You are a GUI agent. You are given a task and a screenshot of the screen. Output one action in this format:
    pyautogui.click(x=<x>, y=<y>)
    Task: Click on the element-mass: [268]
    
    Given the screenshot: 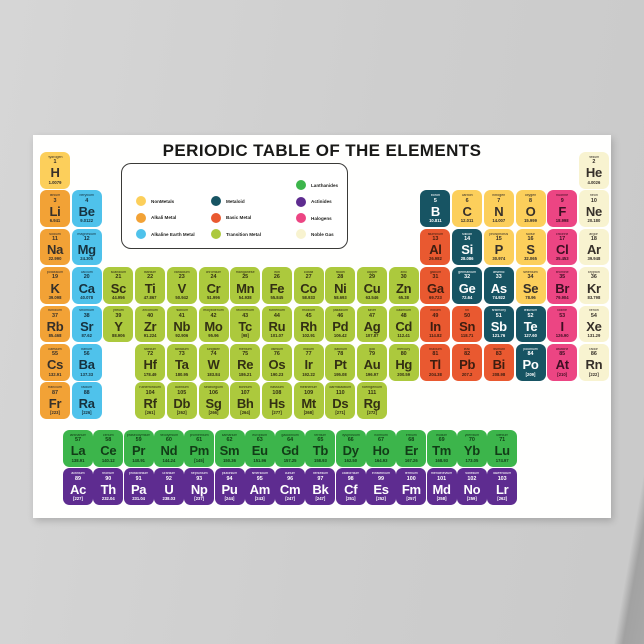 What is the action you would take?
    pyautogui.click(x=308, y=412)
    